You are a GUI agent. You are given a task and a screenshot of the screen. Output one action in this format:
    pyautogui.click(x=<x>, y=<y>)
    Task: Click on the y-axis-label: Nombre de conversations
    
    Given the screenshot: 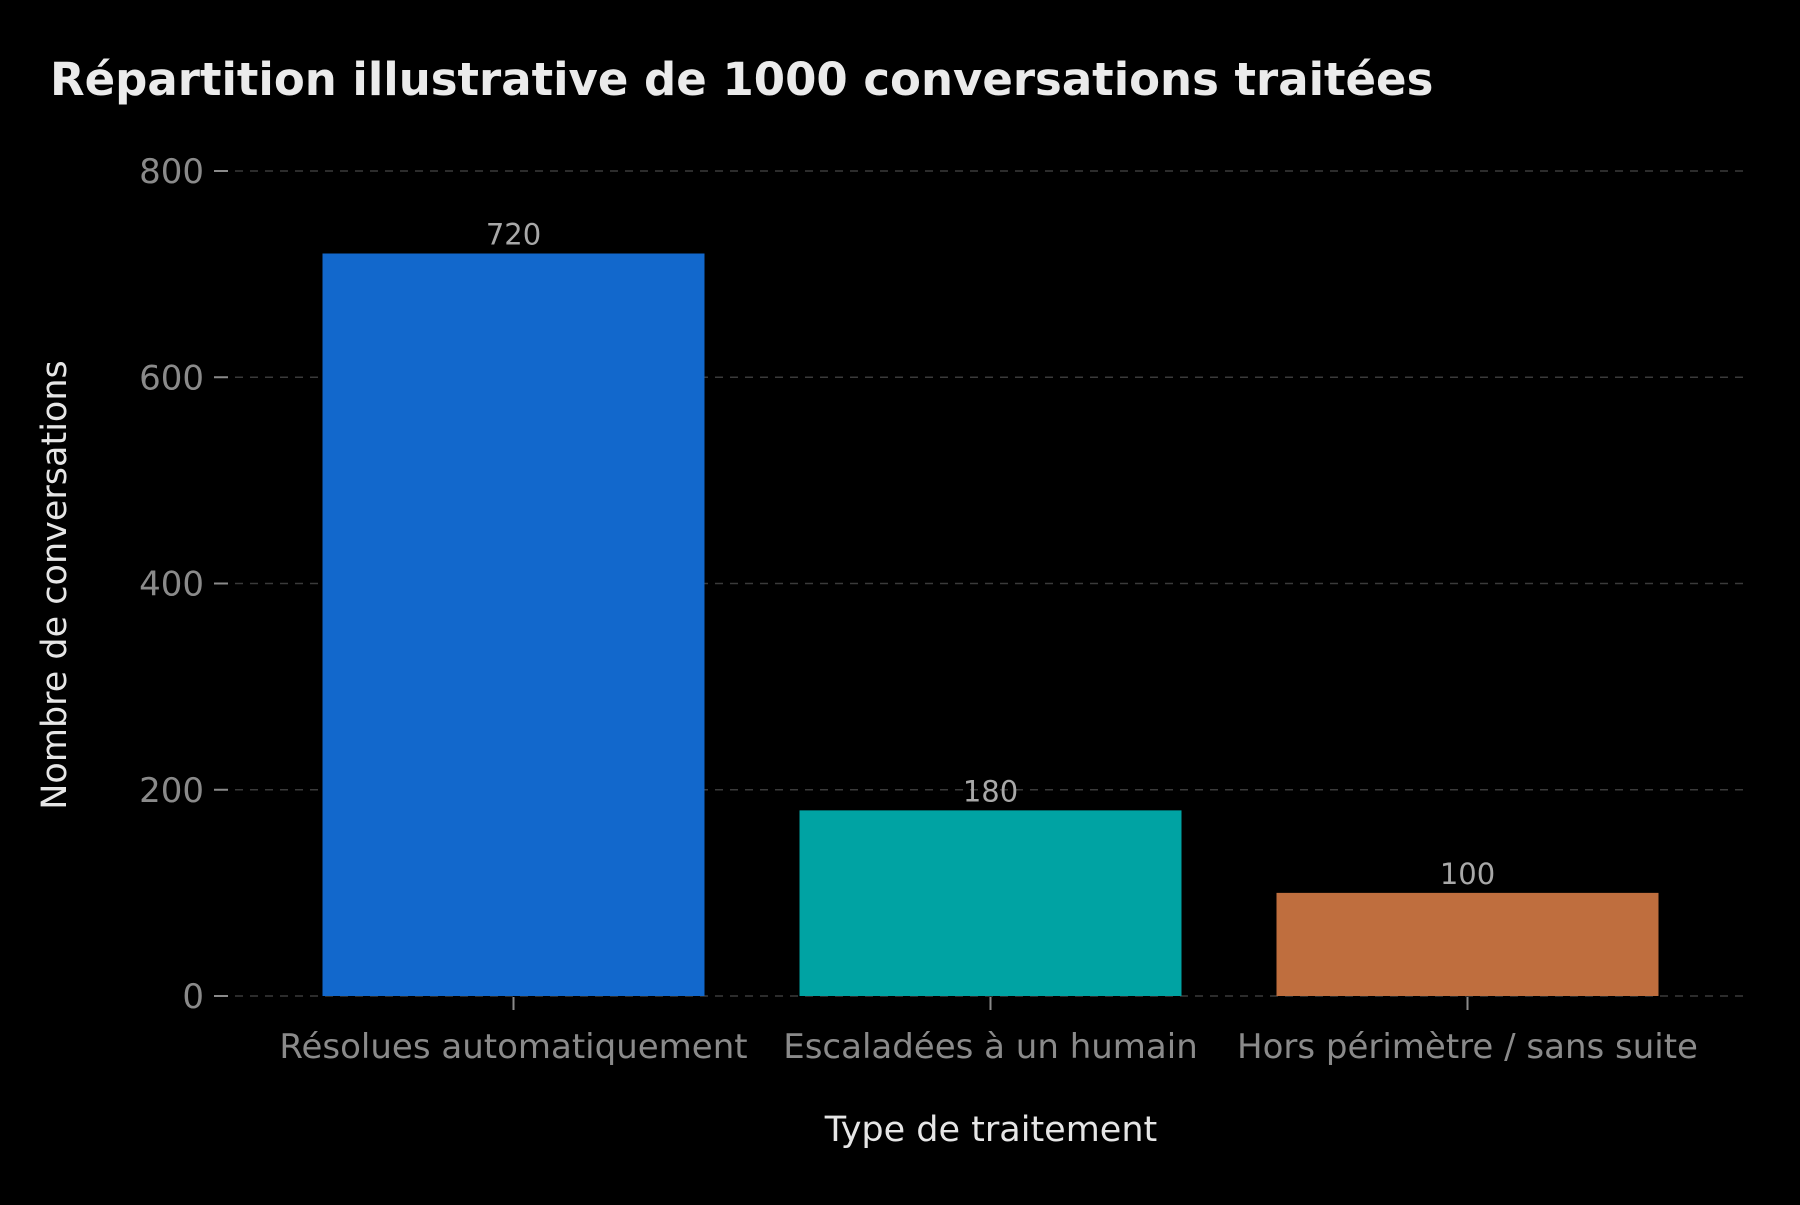 What is the action you would take?
    pyautogui.click(x=55, y=585)
    